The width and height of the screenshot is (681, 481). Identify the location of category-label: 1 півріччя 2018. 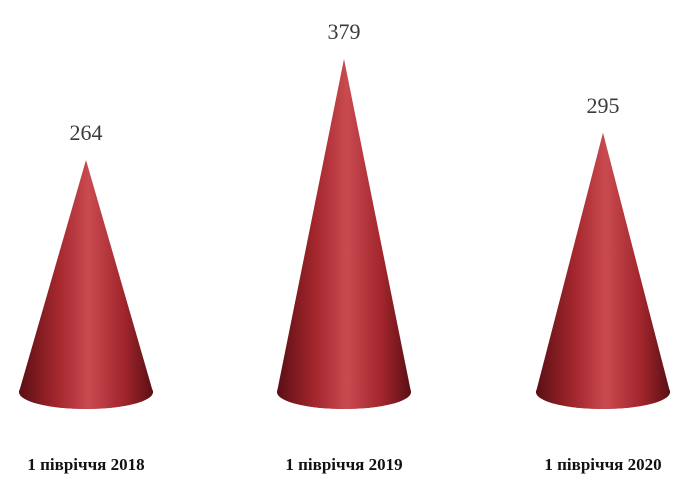
(85, 464).